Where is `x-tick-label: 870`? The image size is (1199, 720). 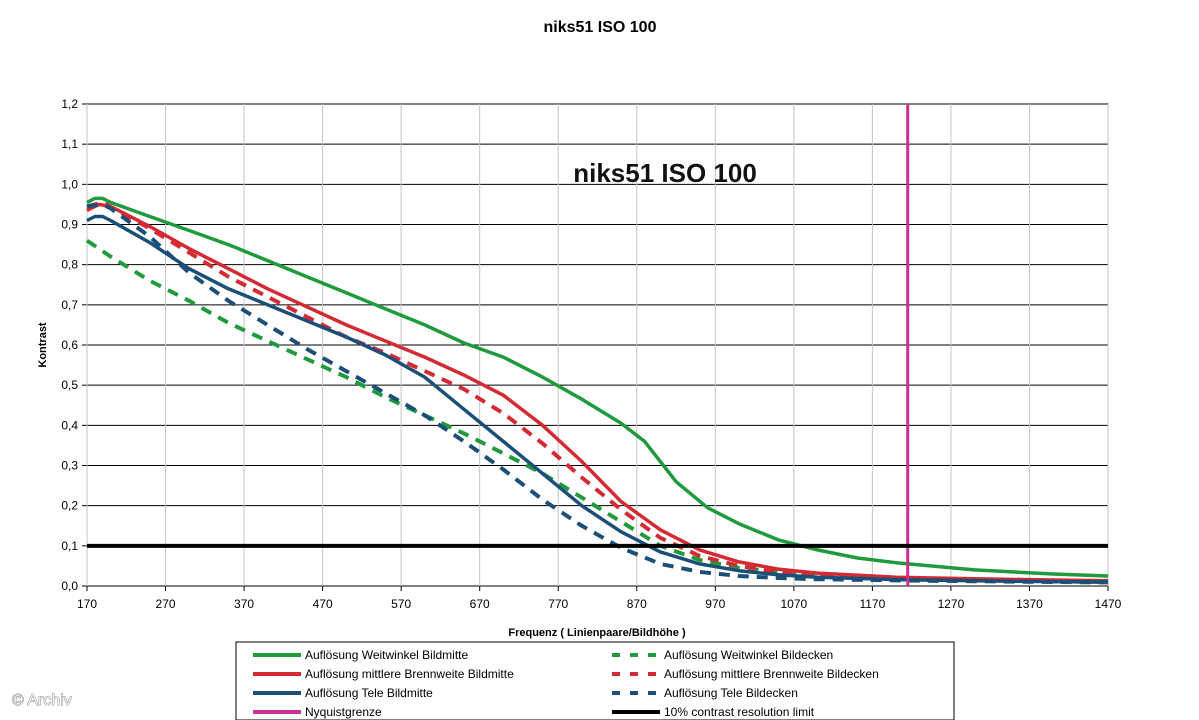
x-tick-label: 870 is located at coordinates (637, 604).